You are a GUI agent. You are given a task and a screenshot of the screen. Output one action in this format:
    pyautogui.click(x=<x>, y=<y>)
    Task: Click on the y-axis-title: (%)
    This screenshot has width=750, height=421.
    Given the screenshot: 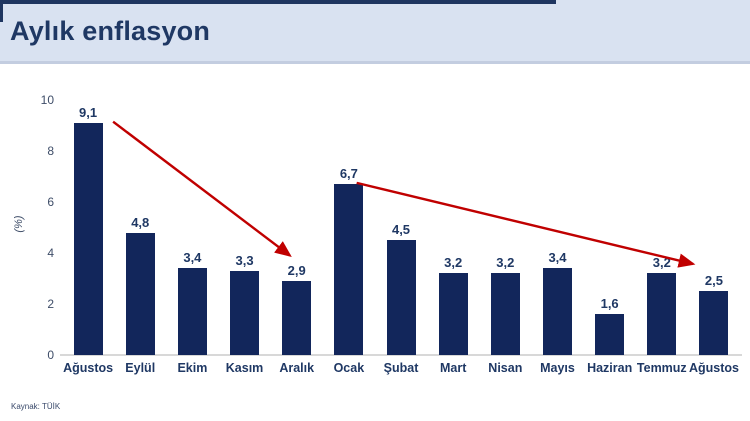 What is the action you would take?
    pyautogui.click(x=19, y=224)
    